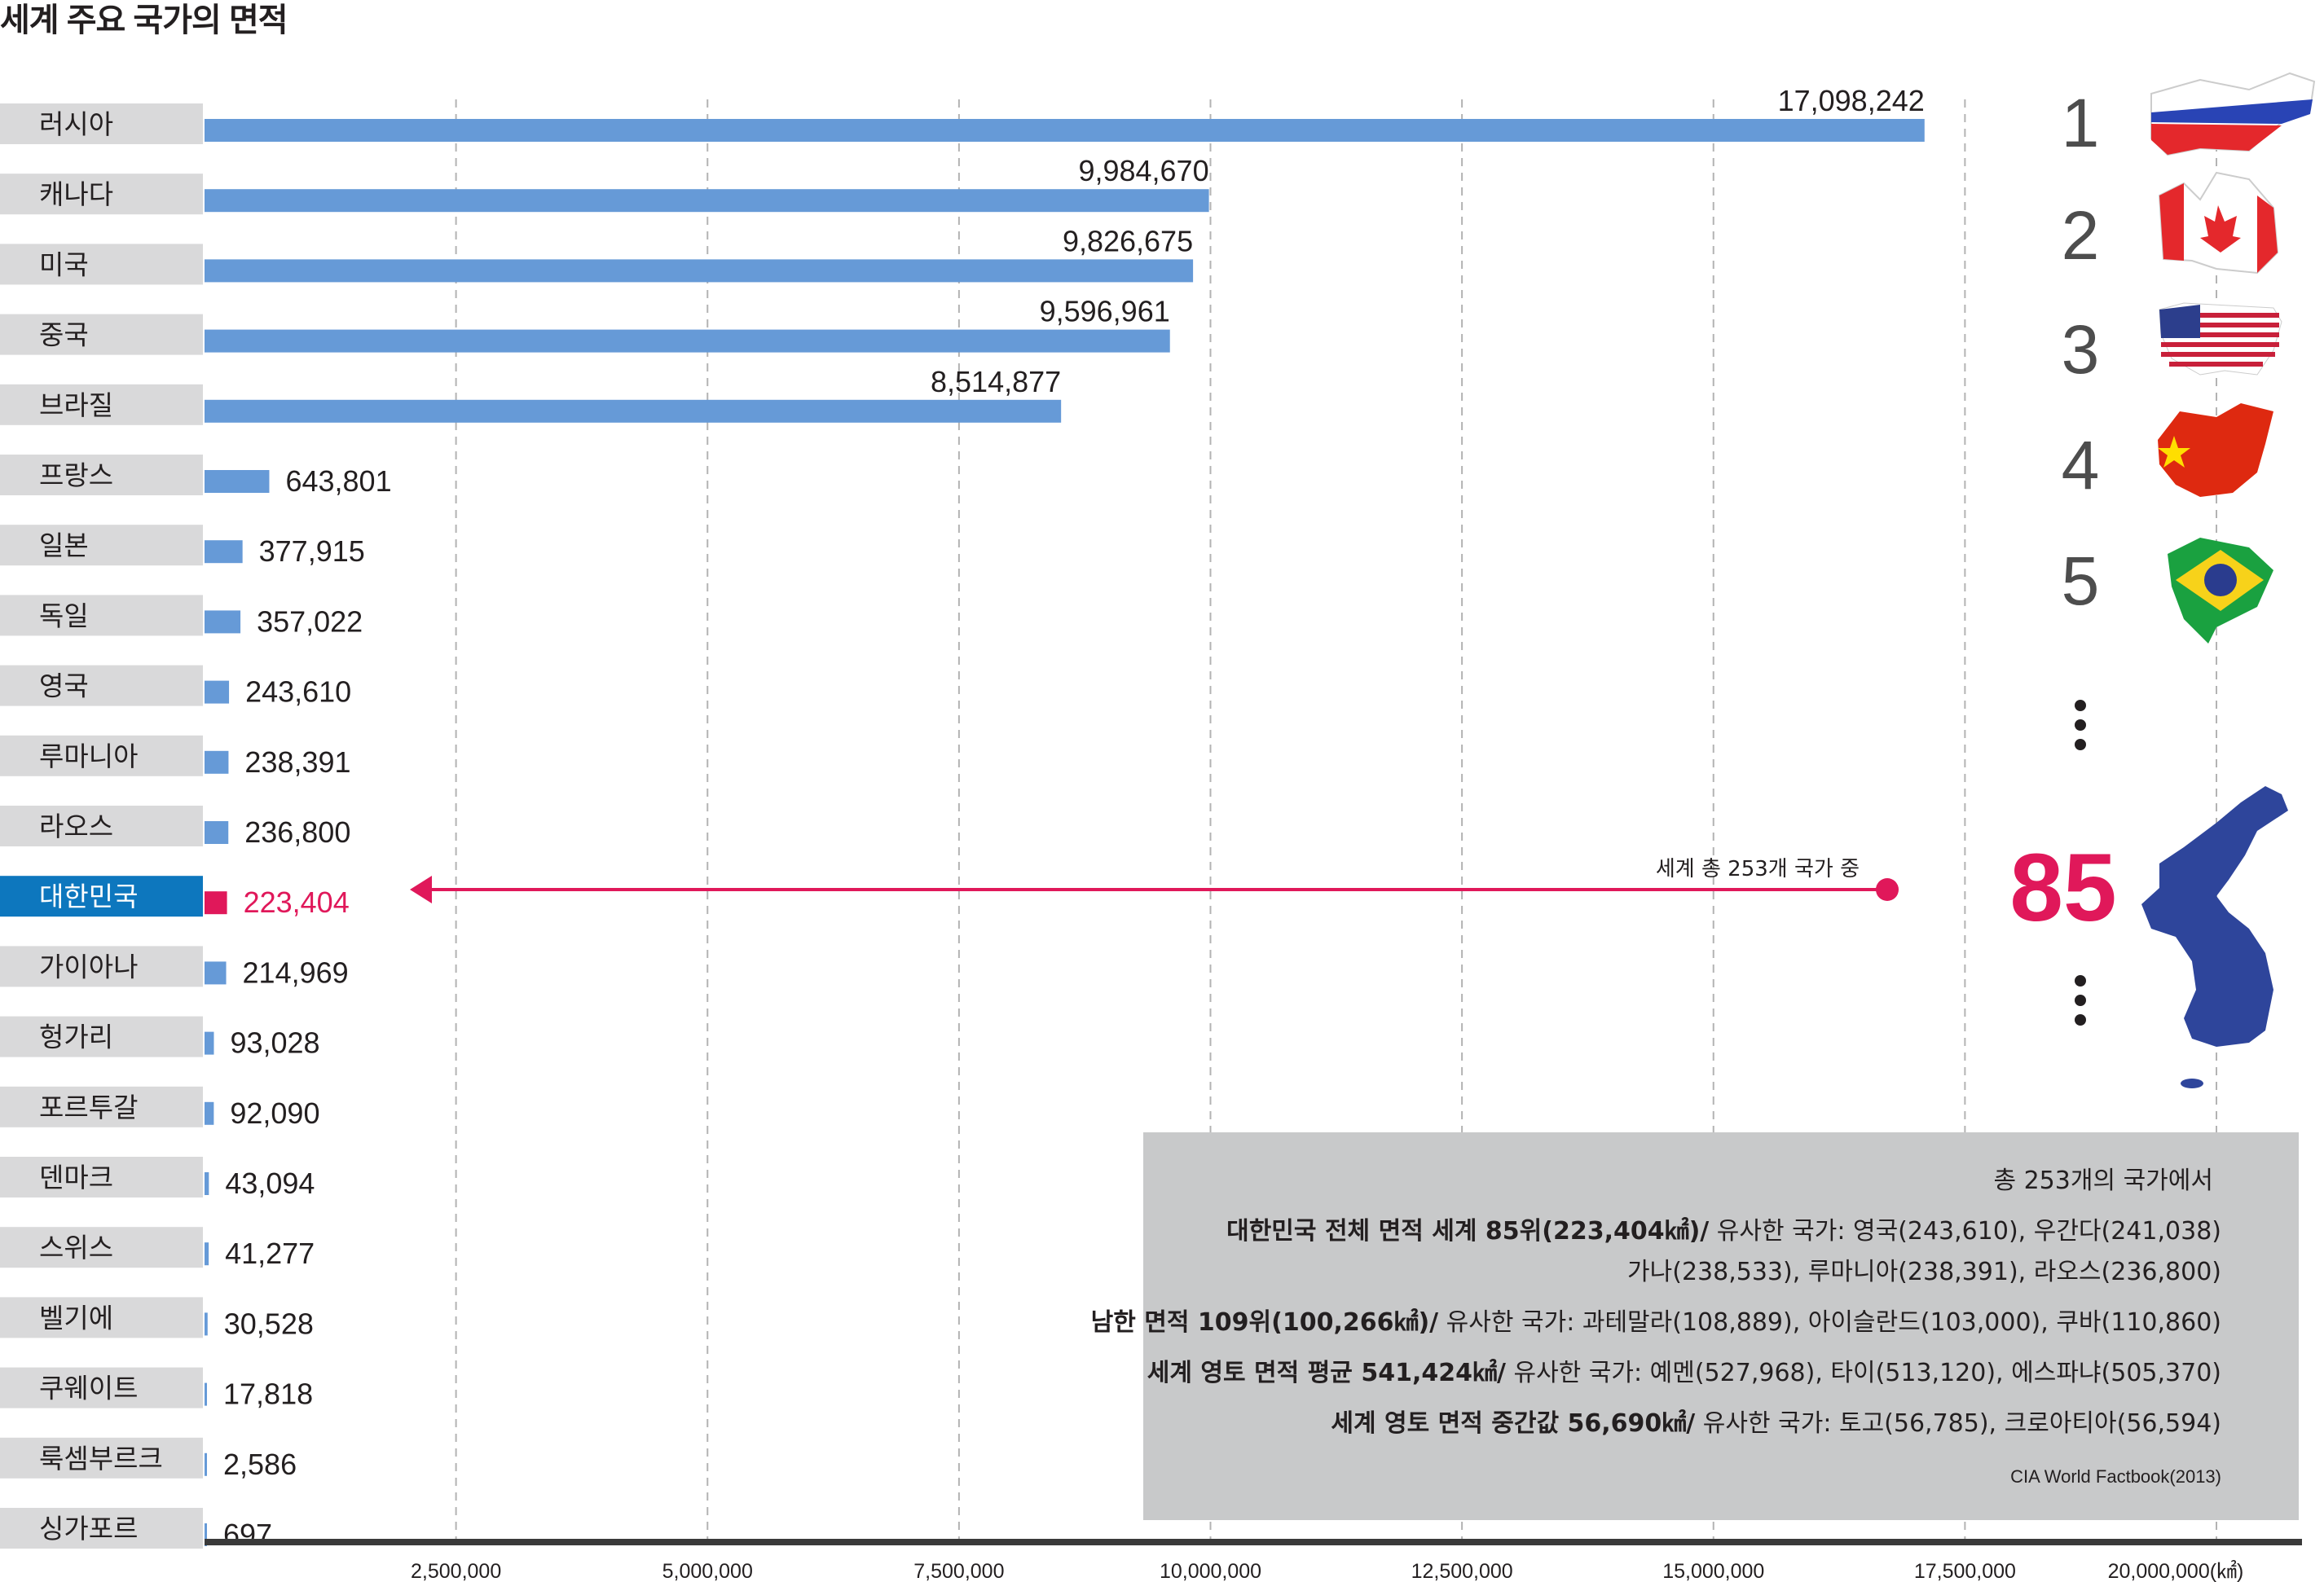  Describe the element at coordinates (585, 325) in the screenshot. I see `bar-row: 중국 9,596,961` at that location.